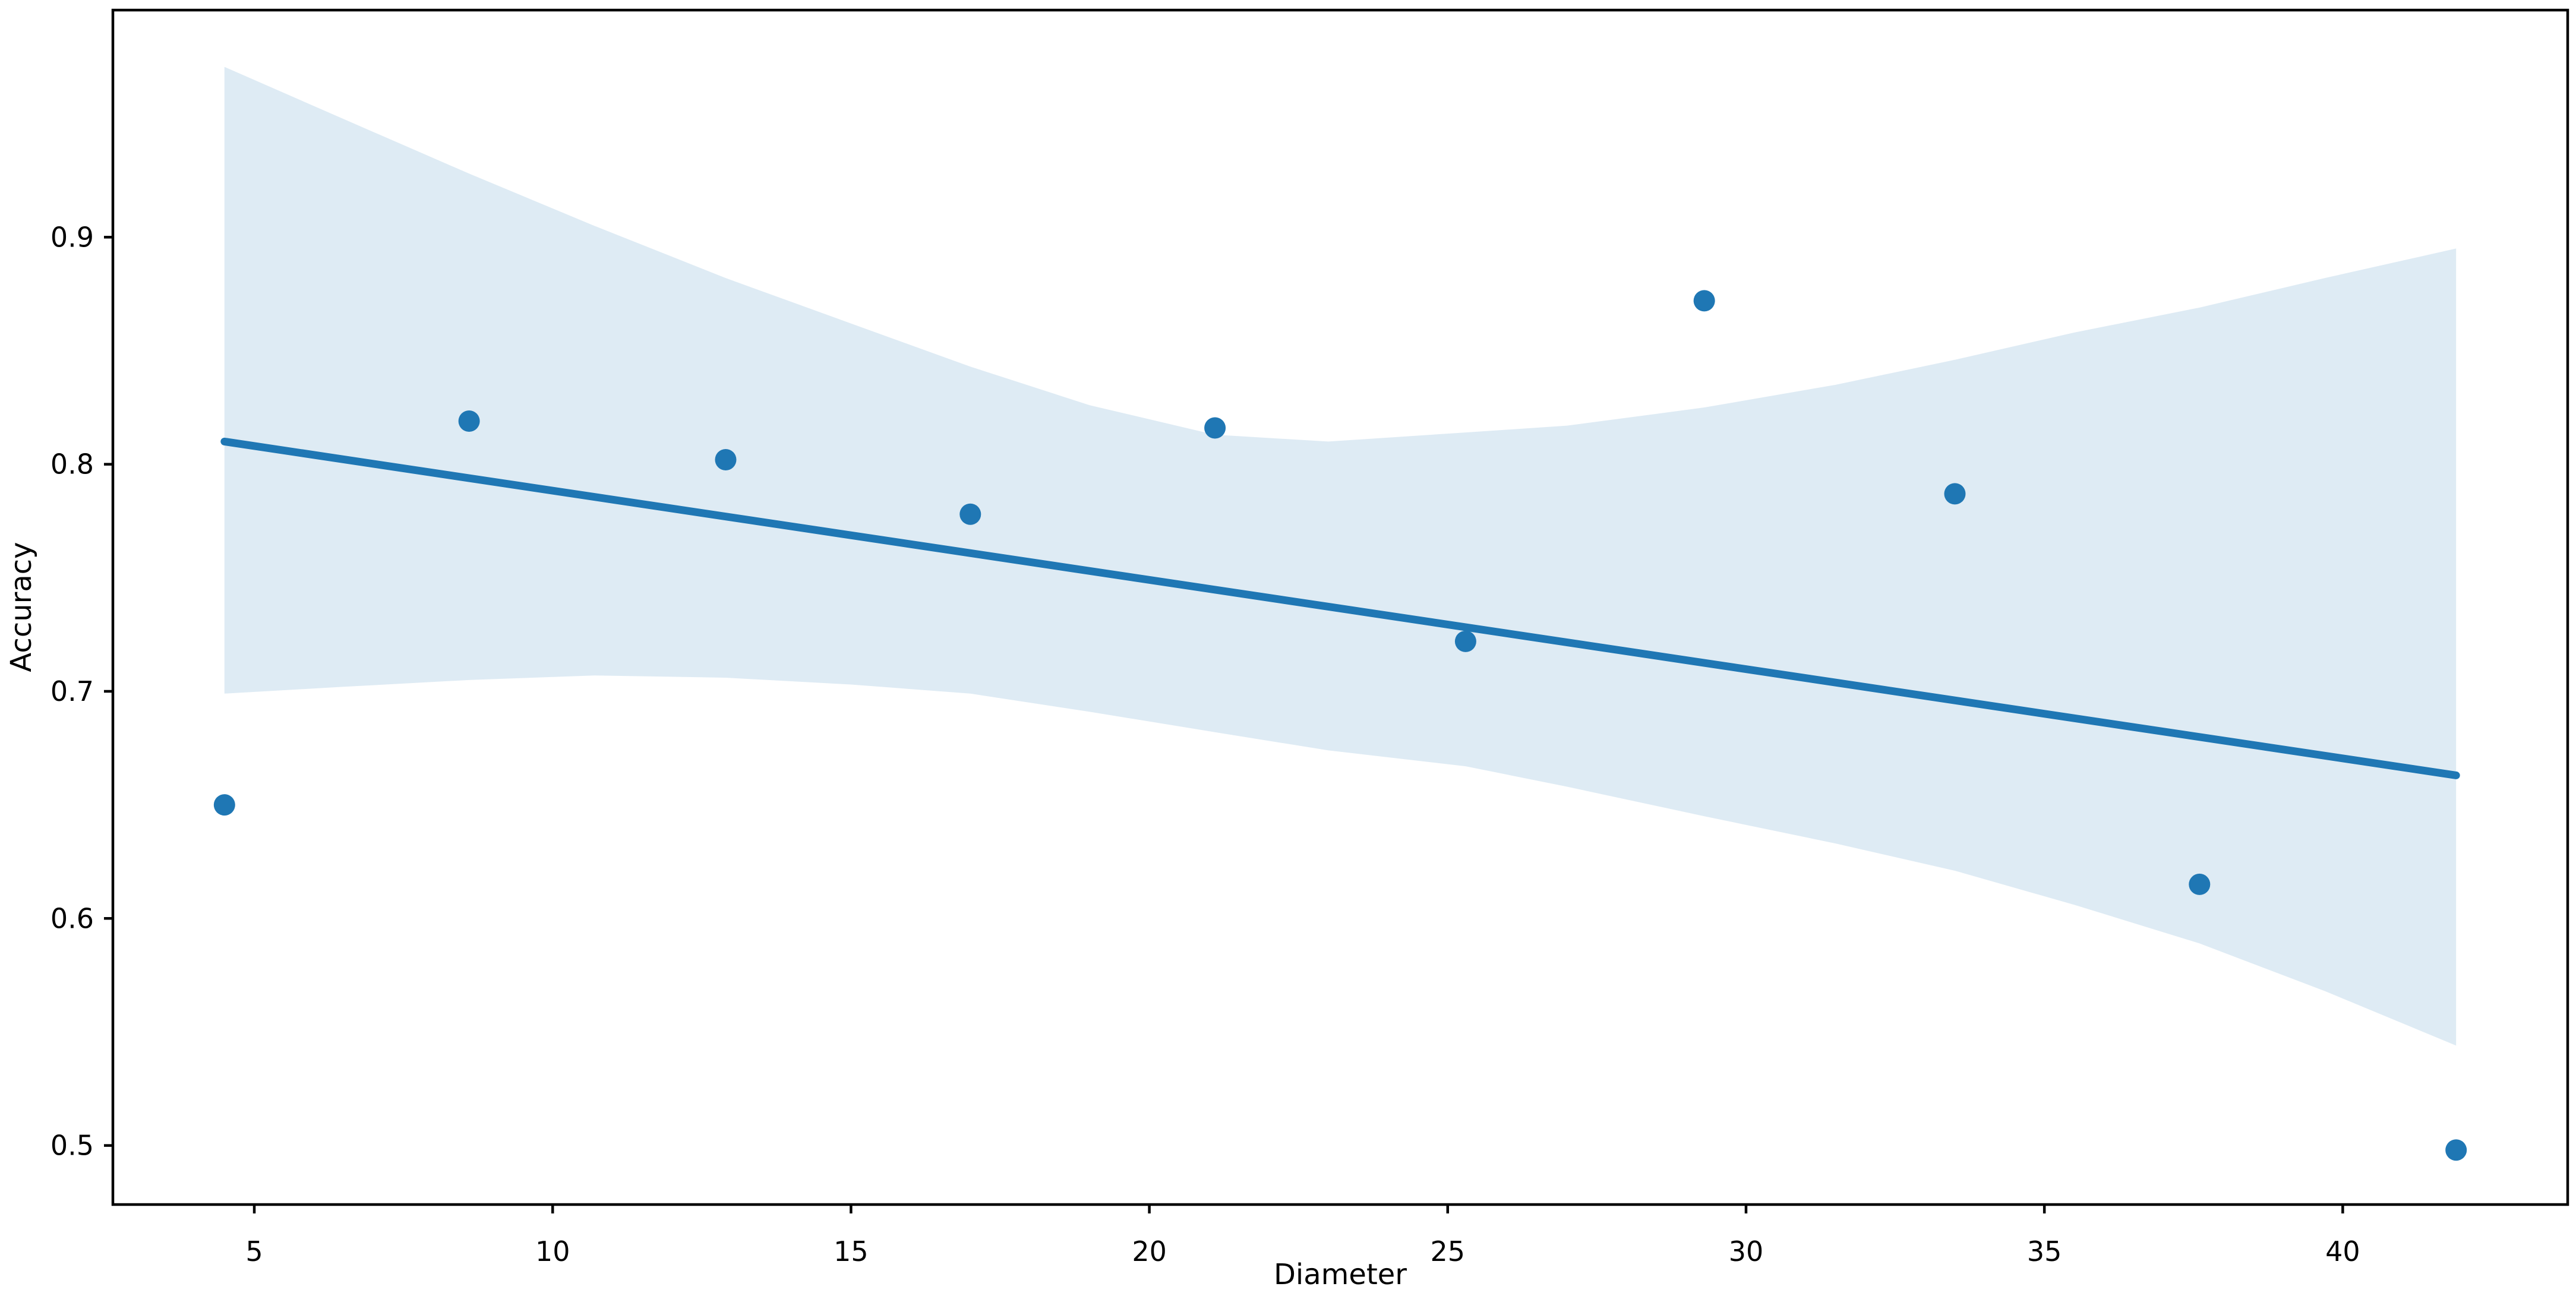  What do you see at coordinates (1149, 1251) in the screenshot?
I see `x-tick-label: 20` at bounding box center [1149, 1251].